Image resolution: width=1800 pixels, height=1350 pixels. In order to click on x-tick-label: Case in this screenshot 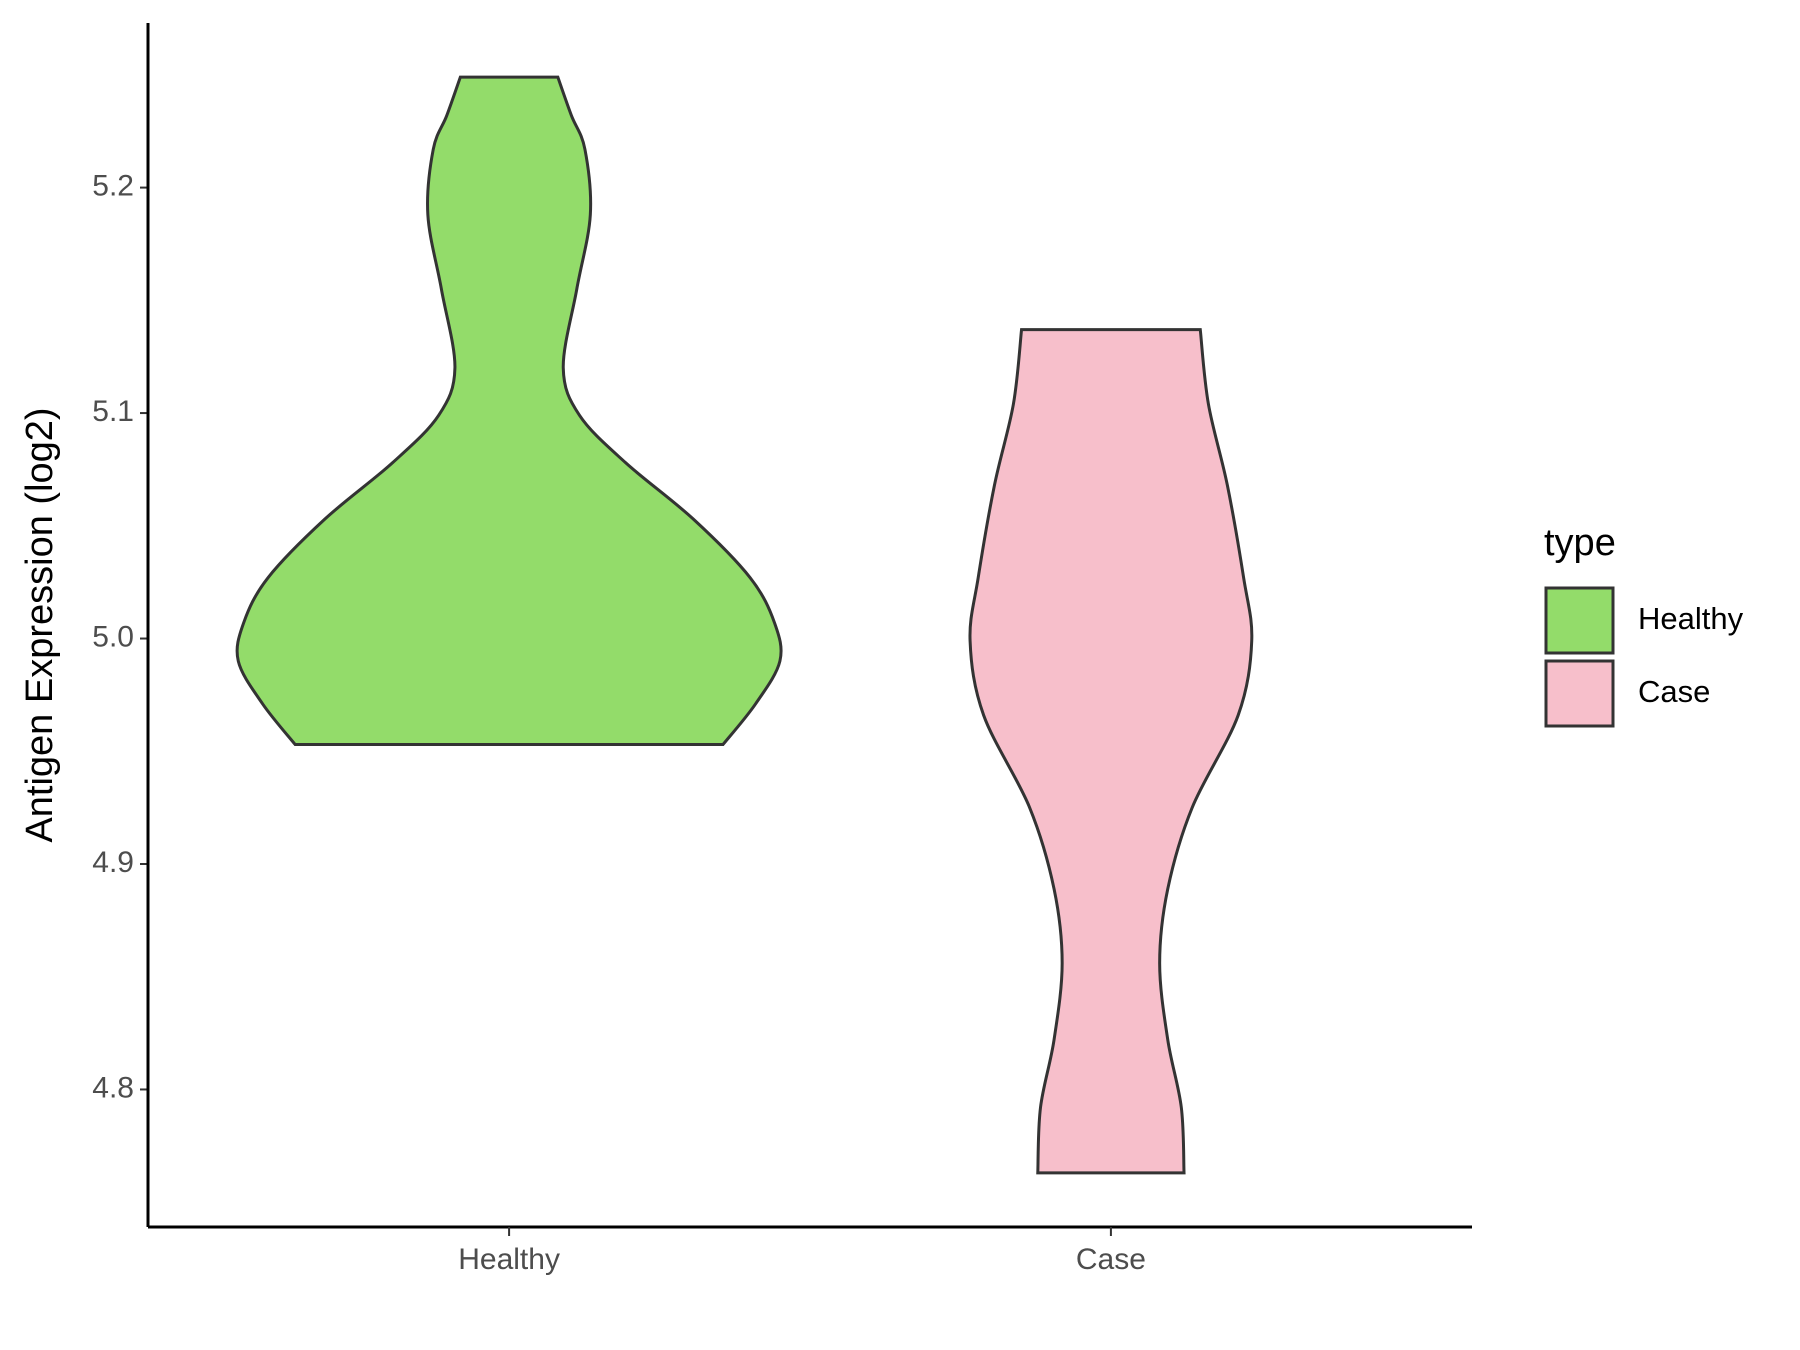, I will do `click(1111, 1259)`.